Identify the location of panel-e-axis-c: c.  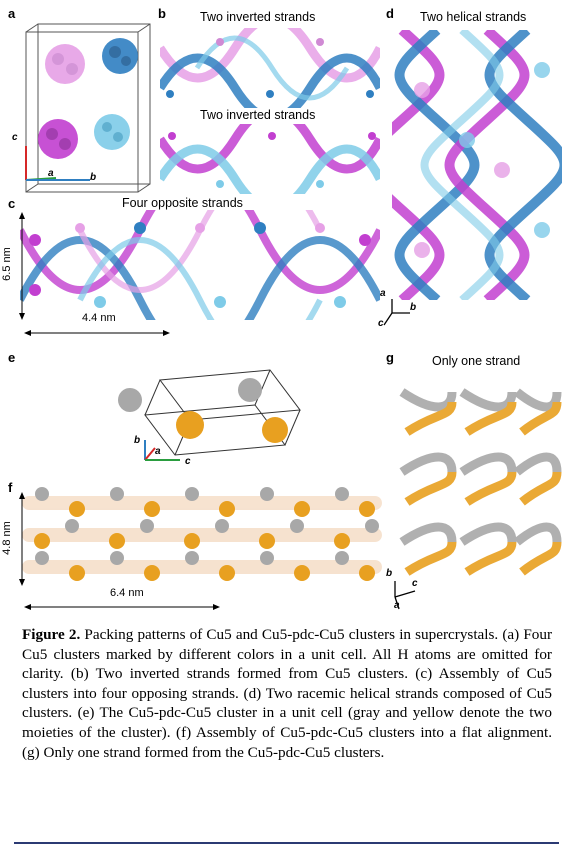
(188, 461).